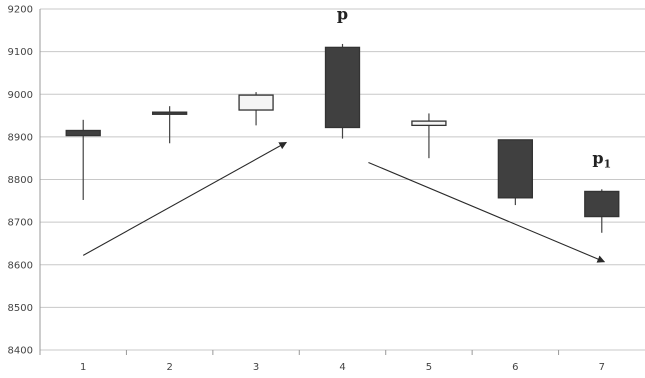 This screenshot has width=645, height=378. I want to click on x-tick-label: 1, so click(83, 367).